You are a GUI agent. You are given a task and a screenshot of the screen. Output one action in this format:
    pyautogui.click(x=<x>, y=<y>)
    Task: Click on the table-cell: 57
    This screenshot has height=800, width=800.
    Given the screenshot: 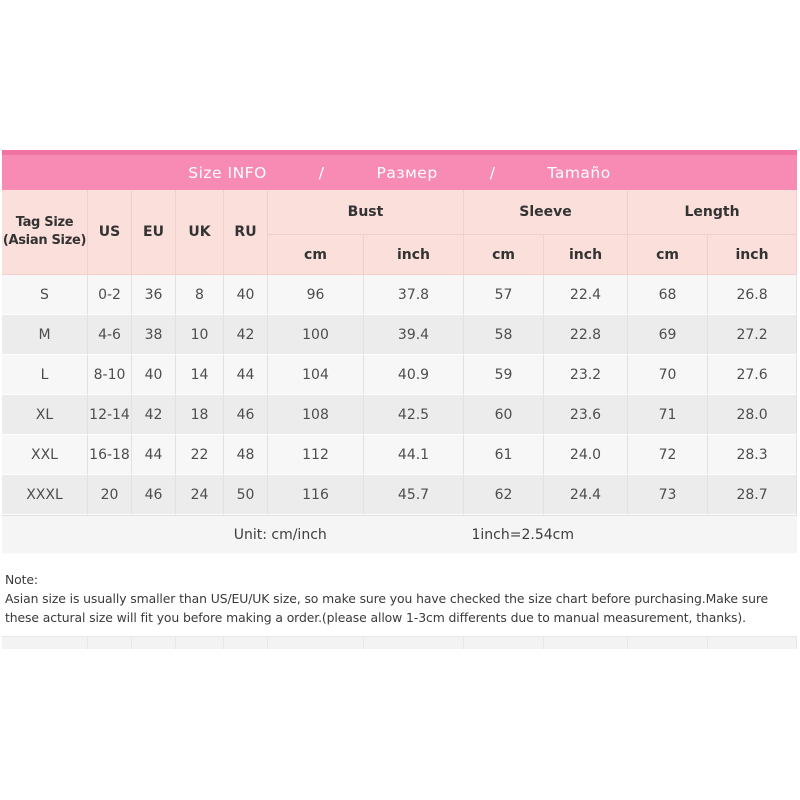 What is the action you would take?
    pyautogui.click(x=504, y=295)
    